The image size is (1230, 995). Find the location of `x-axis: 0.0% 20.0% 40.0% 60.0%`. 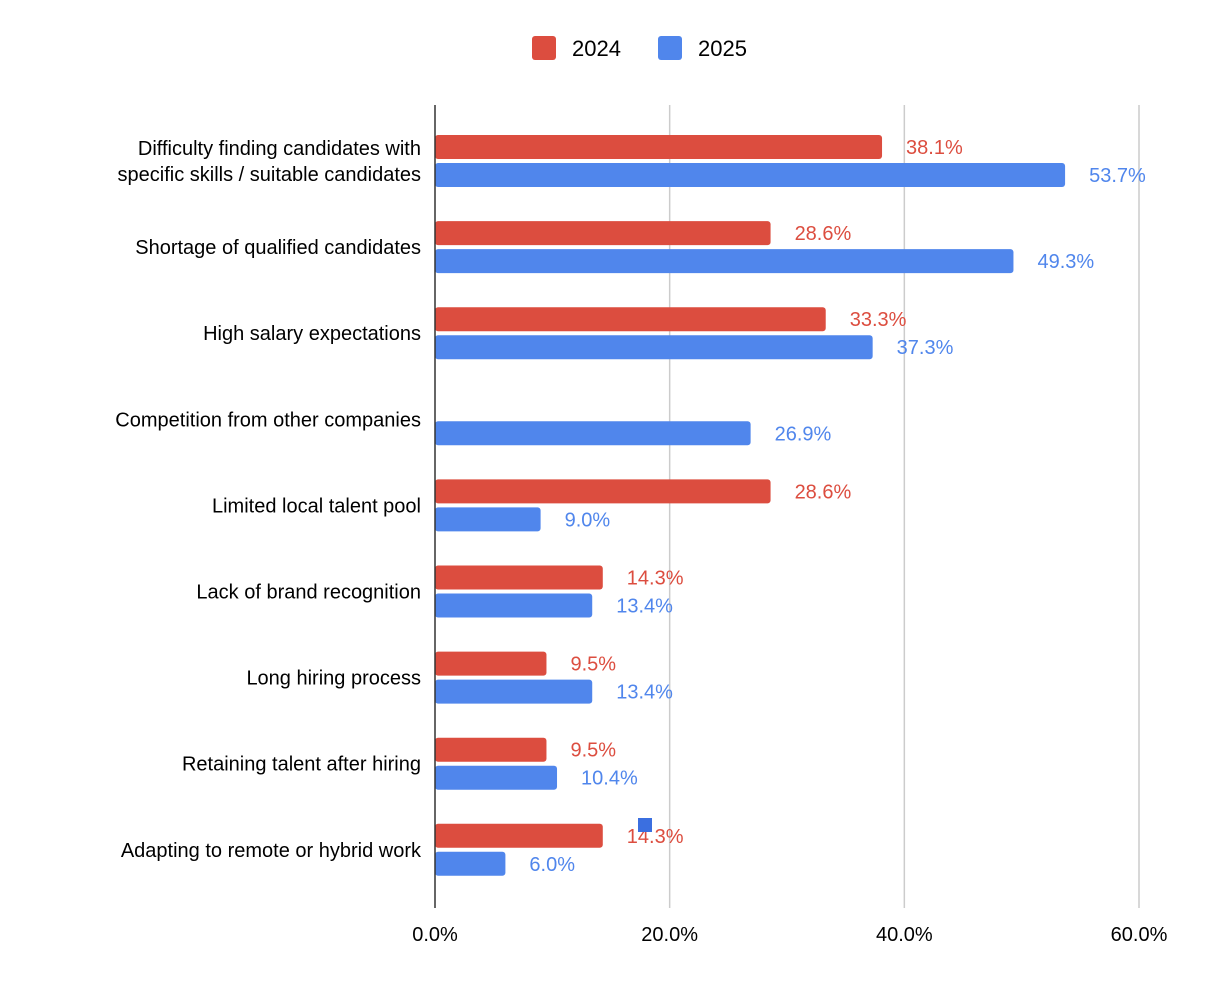

x-axis: 0.0% 20.0% 40.0% 60.0% is located at coordinates (789, 935).